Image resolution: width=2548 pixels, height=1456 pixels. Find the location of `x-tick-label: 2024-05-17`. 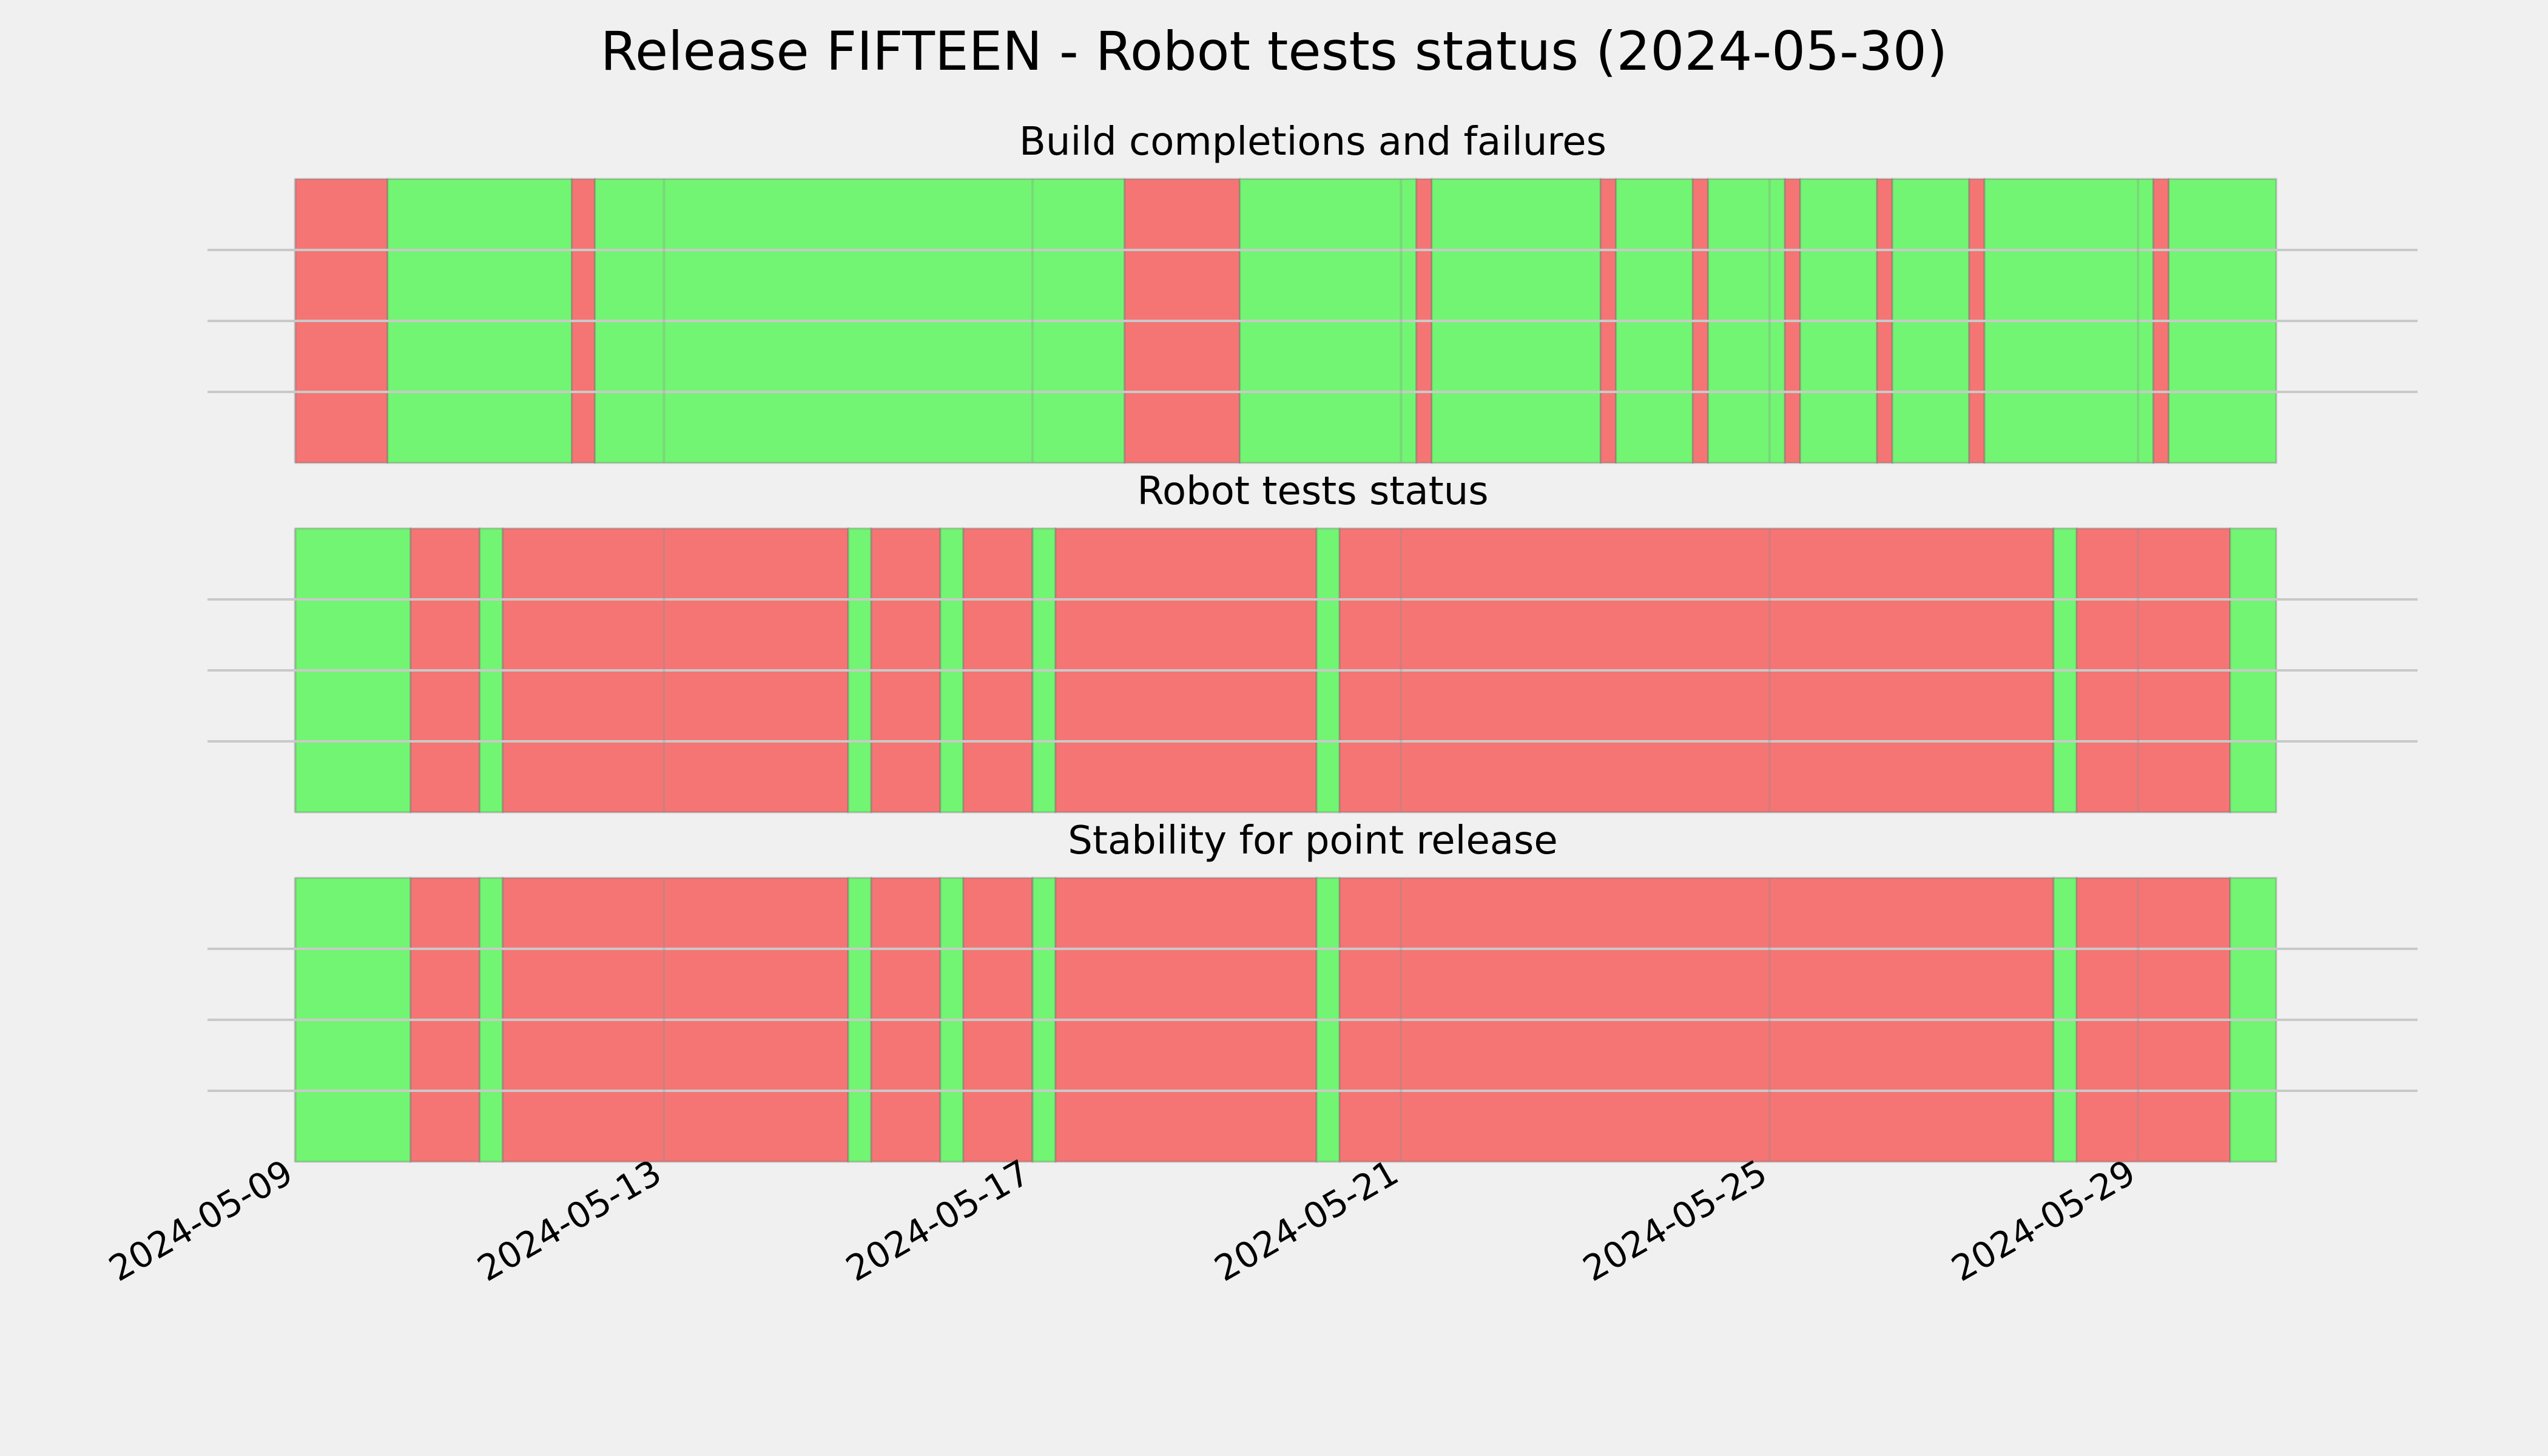

x-tick-label: 2024-05-17 is located at coordinates (938, 1220).